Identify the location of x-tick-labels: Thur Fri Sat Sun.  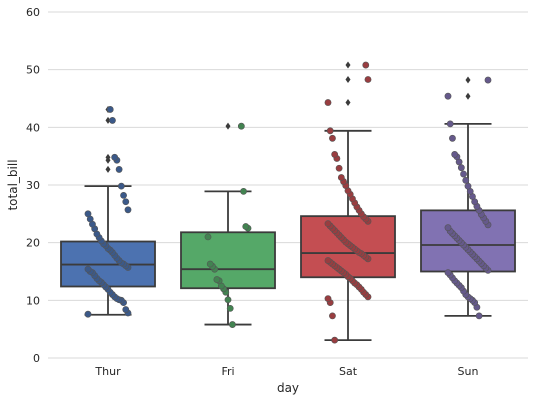
(286, 371).